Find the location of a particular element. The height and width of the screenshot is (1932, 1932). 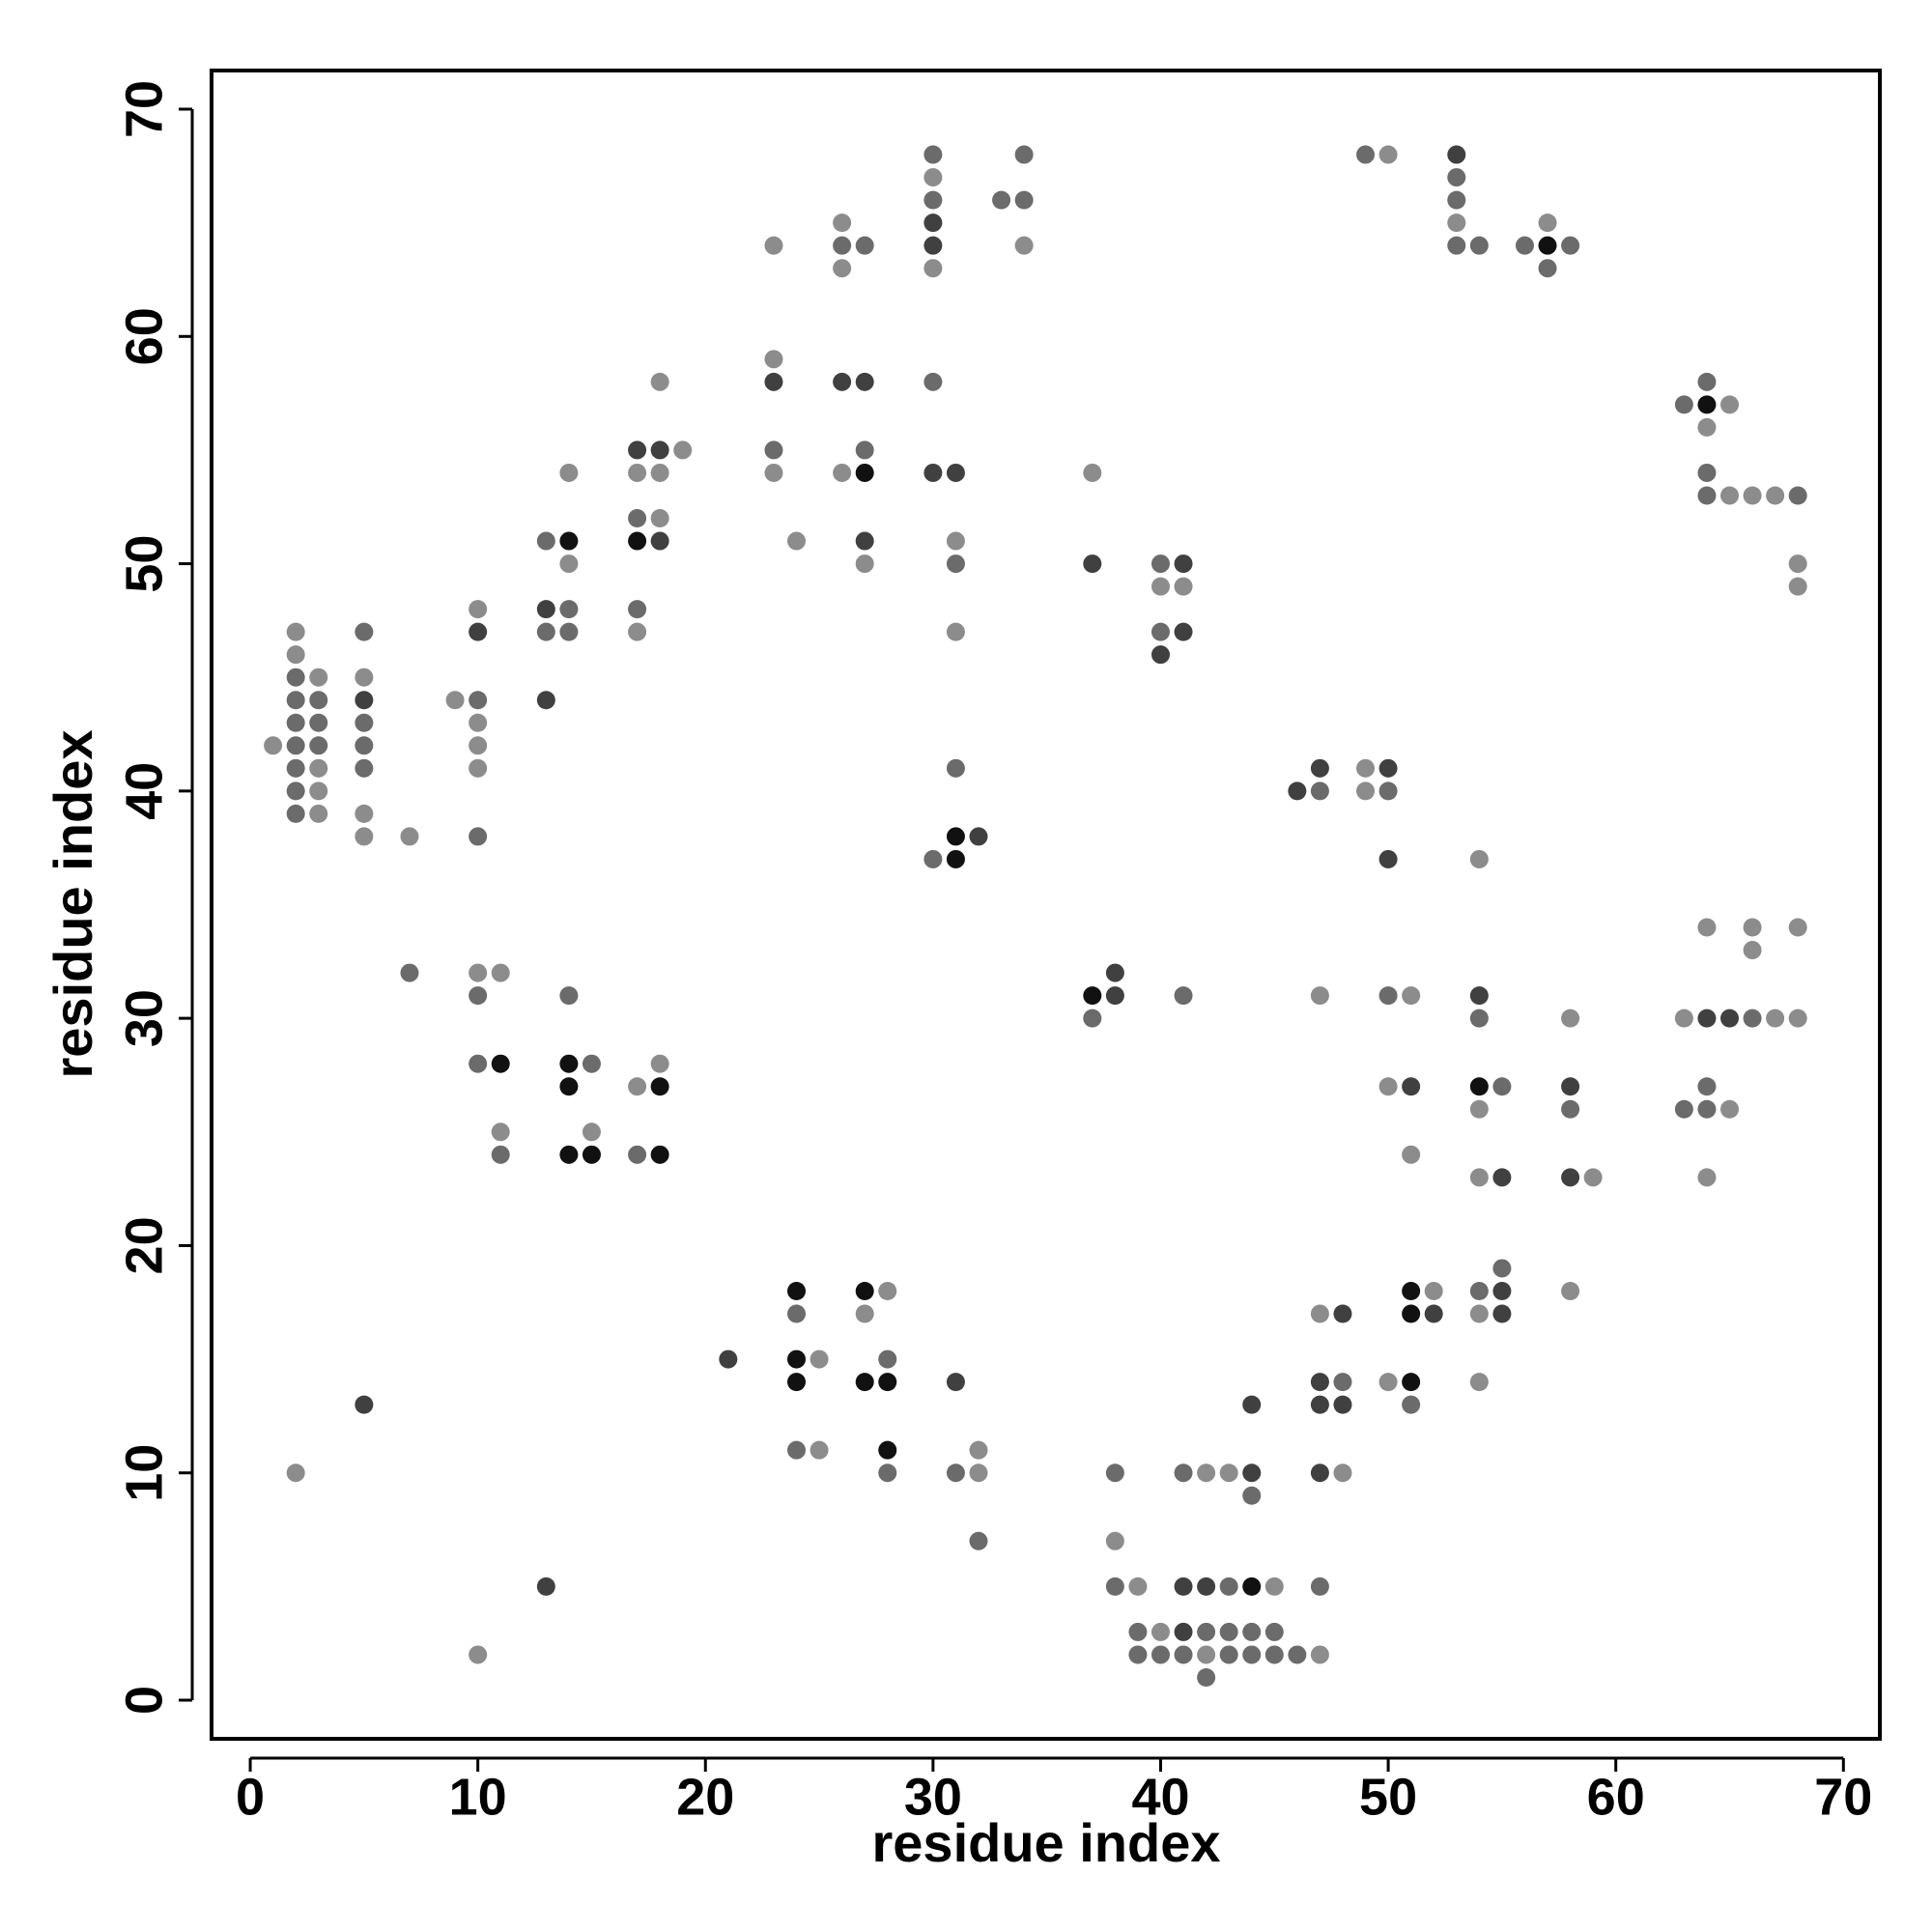

x-tick-label: 10 is located at coordinates (478, 1797).